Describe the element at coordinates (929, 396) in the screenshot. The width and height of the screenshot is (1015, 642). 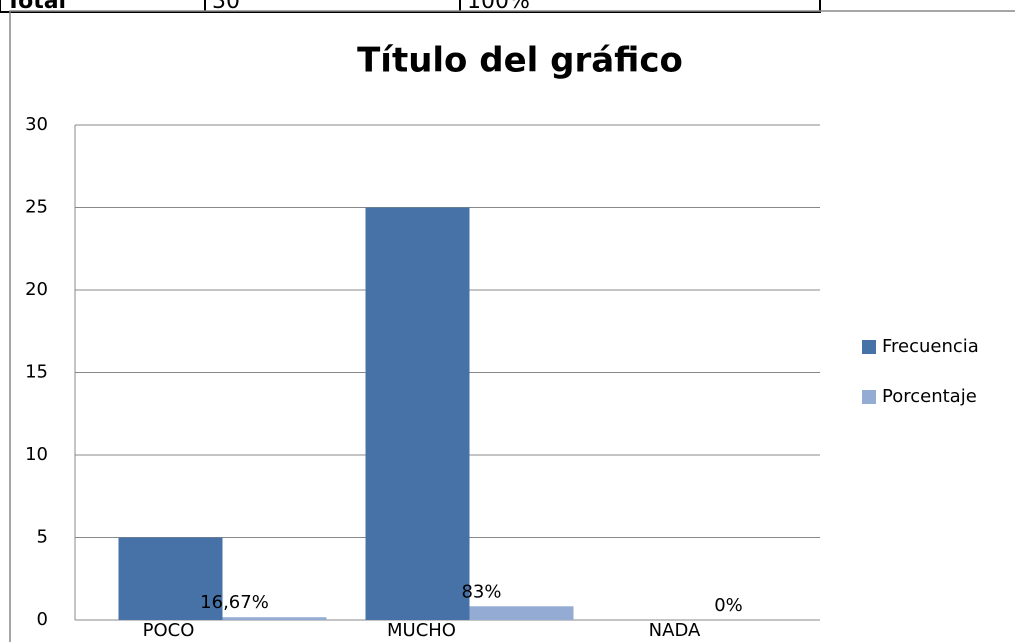
I see `legend-label: Porcentaje` at that location.